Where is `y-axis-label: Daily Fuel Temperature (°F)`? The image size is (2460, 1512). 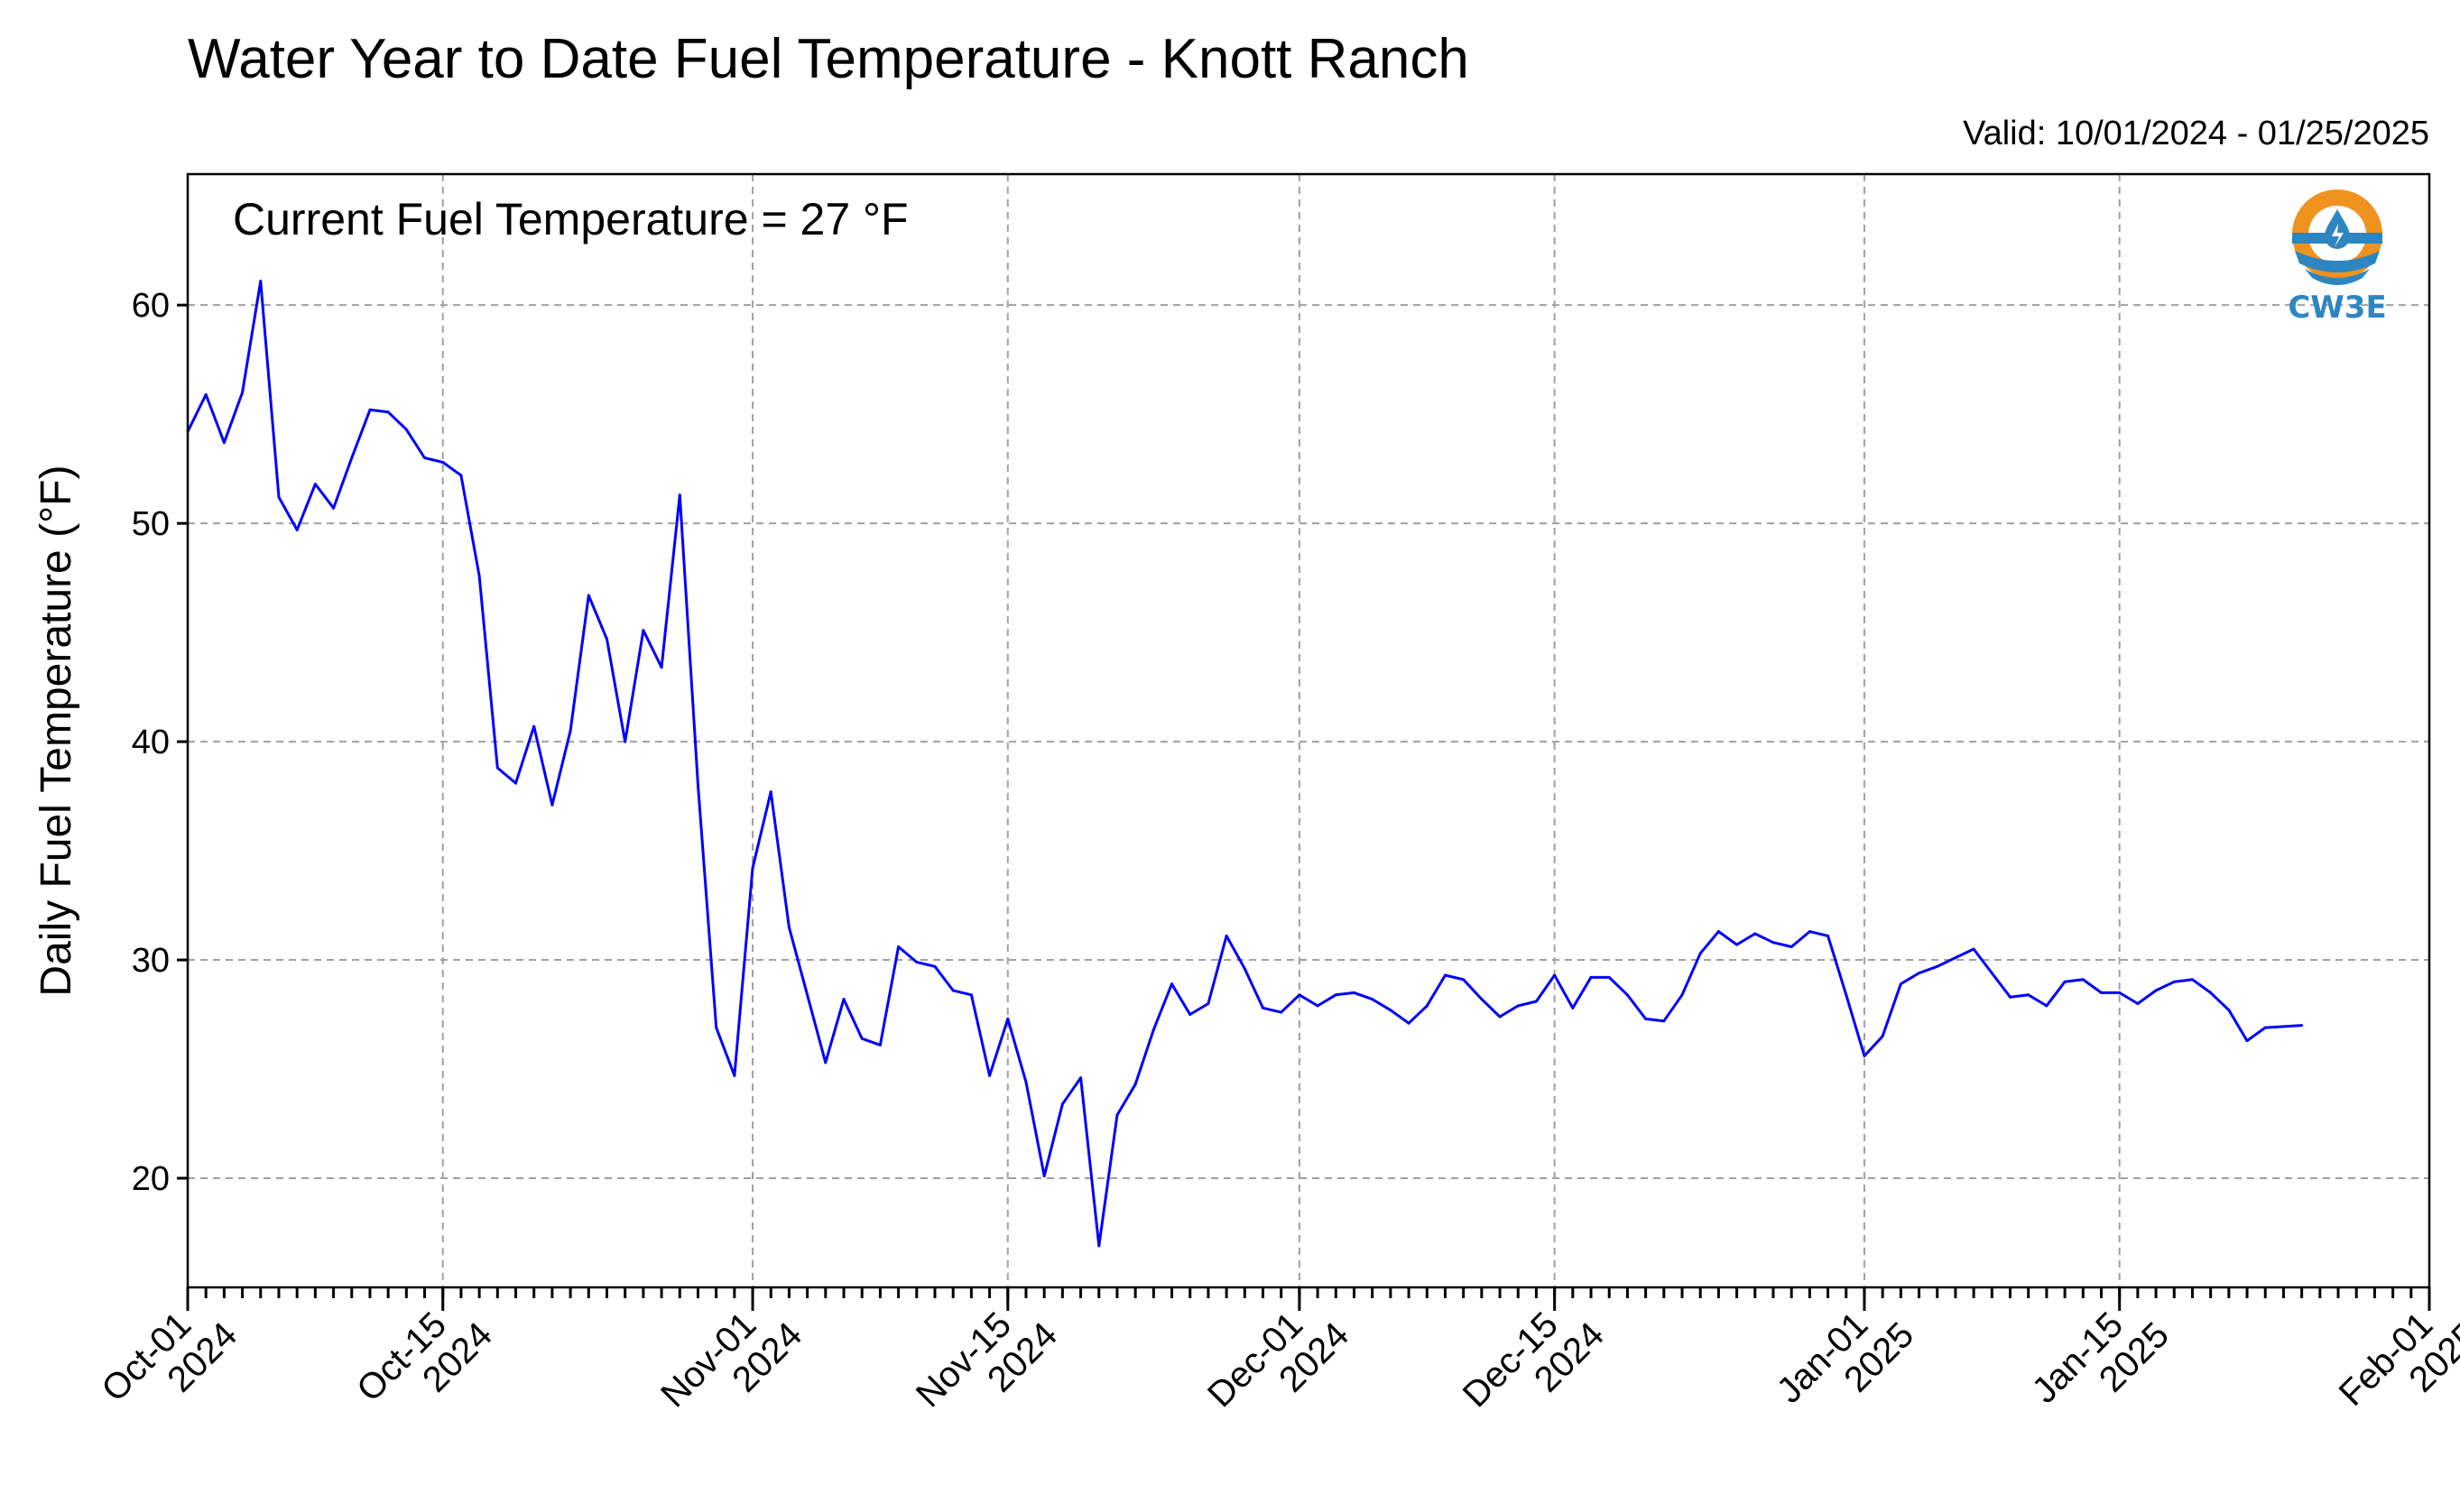 y-axis-label: Daily Fuel Temperature (°F) is located at coordinates (56, 730).